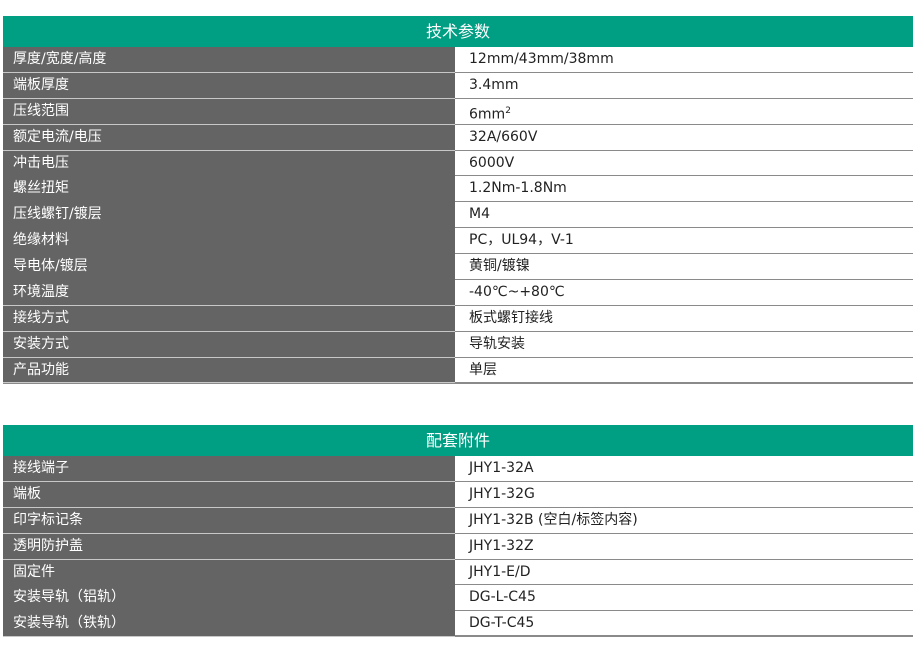 Image resolution: width=917 pixels, height=662 pixels. Describe the element at coordinates (502, 597) in the screenshot. I see `value-text: DG-L-C45` at that location.